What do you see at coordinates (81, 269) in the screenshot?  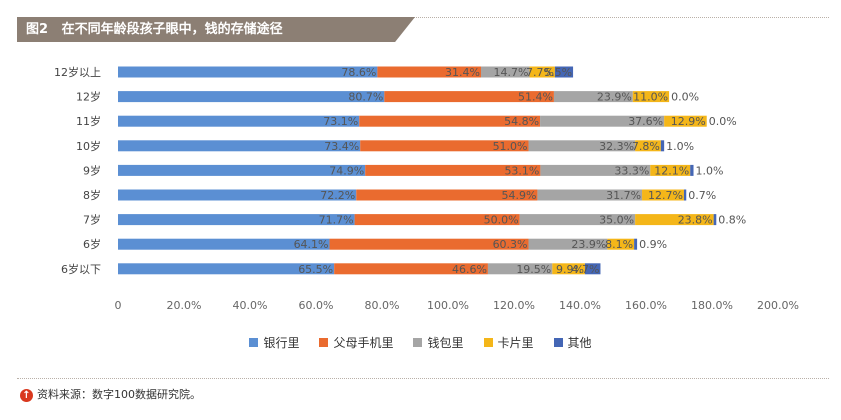 I see `category-label: 6岁以下` at bounding box center [81, 269].